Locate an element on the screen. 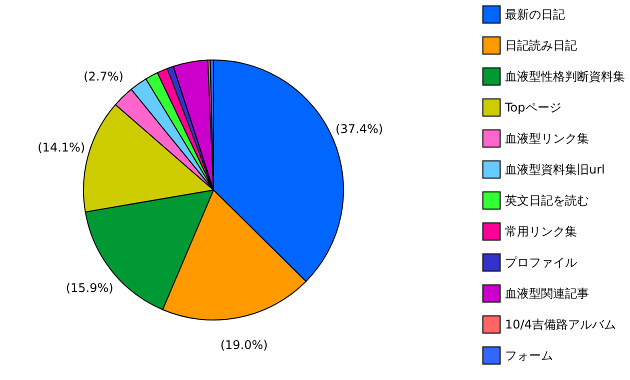 This screenshot has width=630, height=380. legend-label: 血液型リンク集 is located at coordinates (547, 139).